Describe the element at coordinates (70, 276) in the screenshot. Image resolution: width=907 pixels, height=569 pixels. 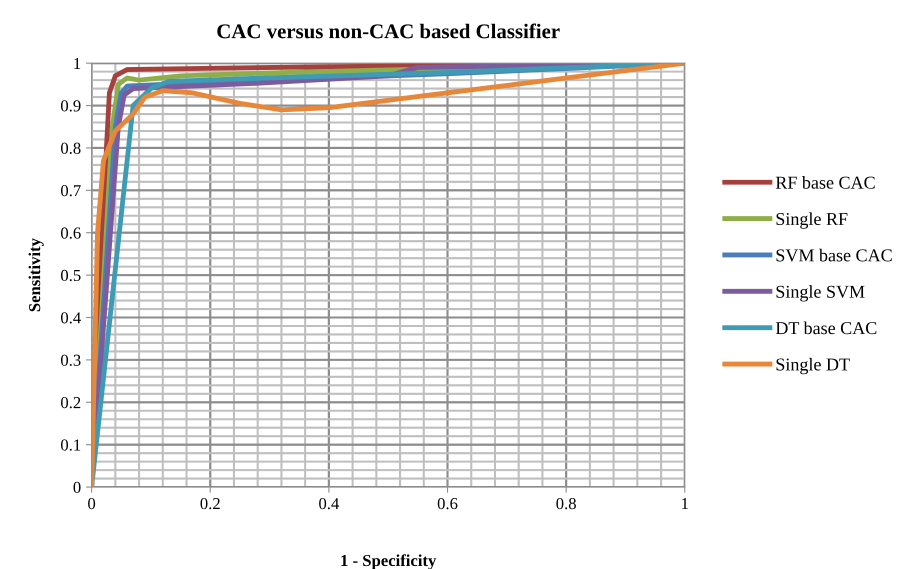
I see `y-tick-label: 0.5` at that location.